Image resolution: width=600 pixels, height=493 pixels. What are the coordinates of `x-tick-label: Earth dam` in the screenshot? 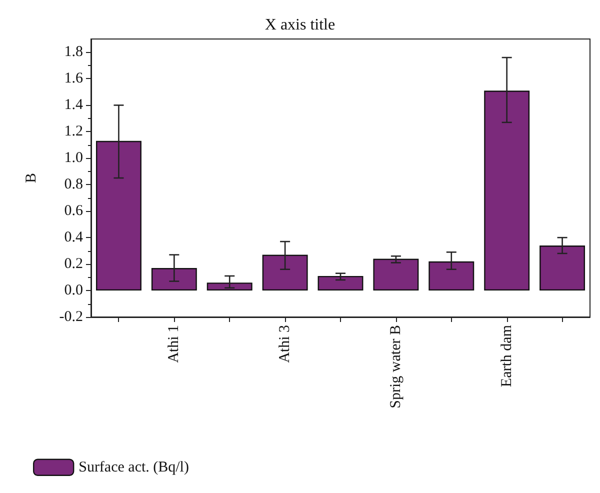 It's located at (506, 356).